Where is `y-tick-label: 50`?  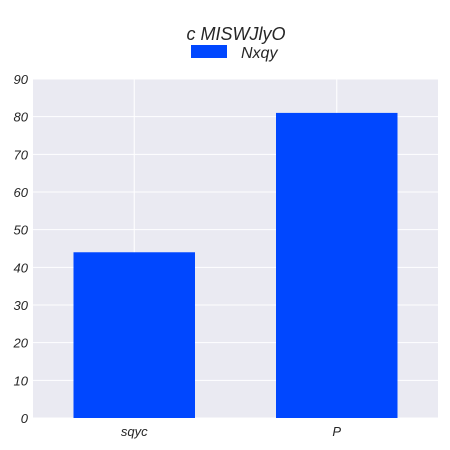 y-tick-label: 50 is located at coordinates (21, 230).